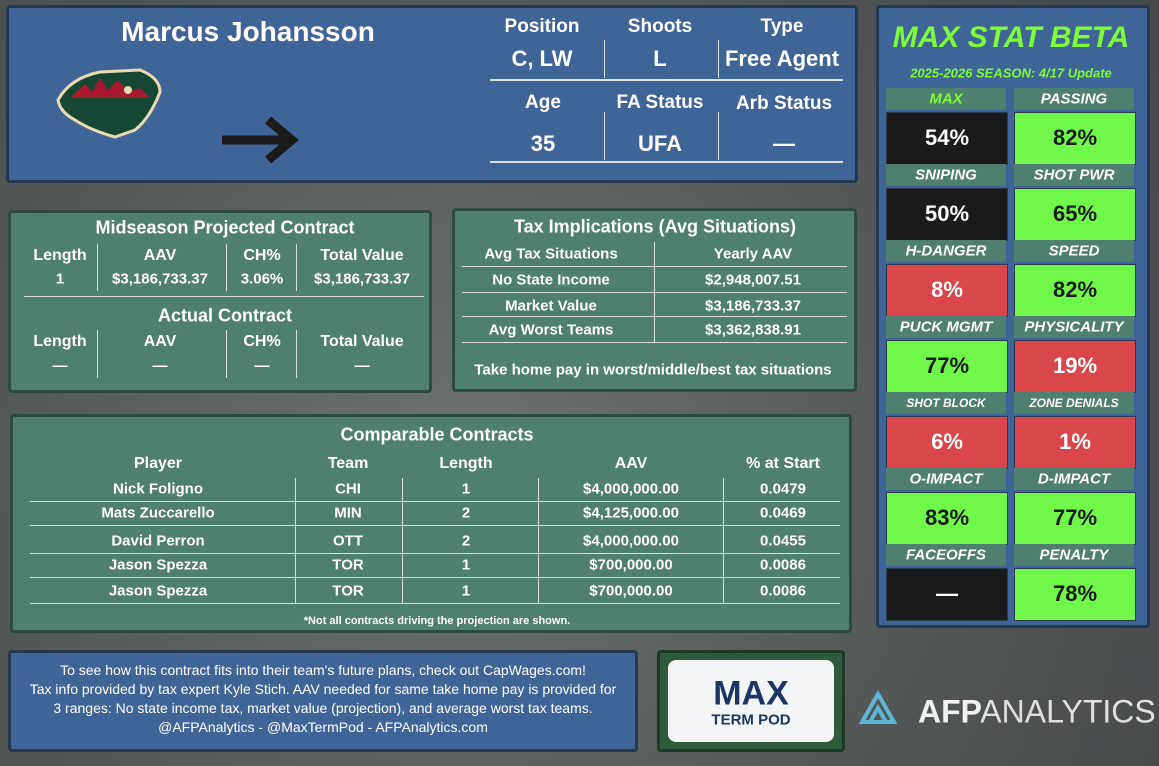  What do you see at coordinates (751, 720) in the screenshot?
I see `pod-logo-text: TERM POD` at bounding box center [751, 720].